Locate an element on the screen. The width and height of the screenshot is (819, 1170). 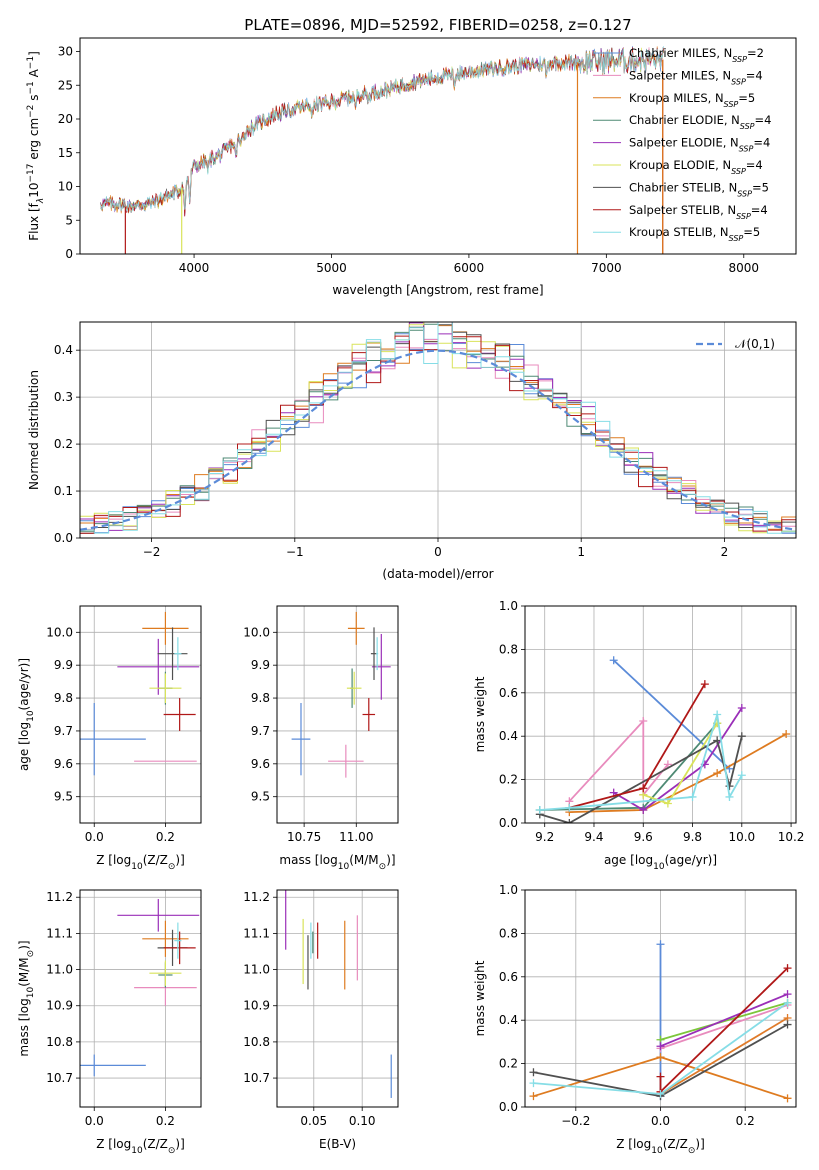
legend-label: Salpeter STELIB, NSSP=4 is located at coordinates (698, 212).